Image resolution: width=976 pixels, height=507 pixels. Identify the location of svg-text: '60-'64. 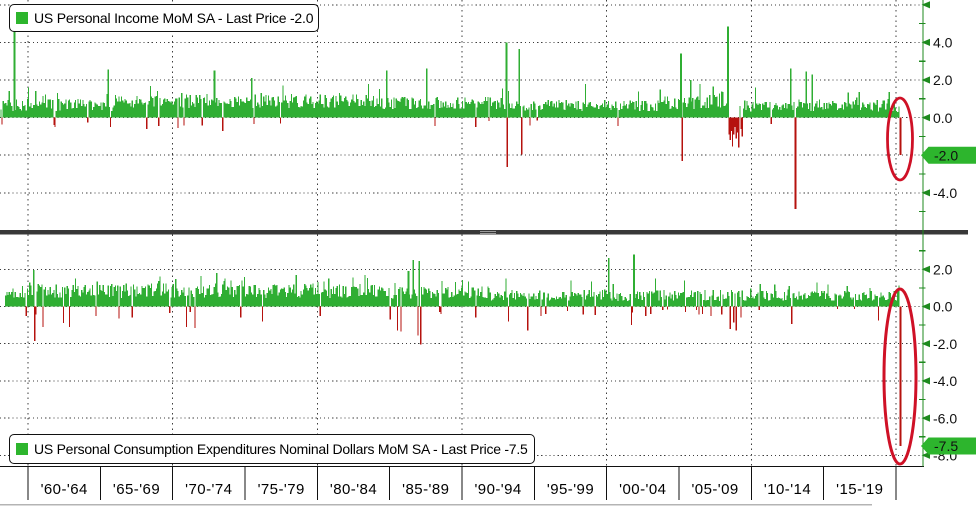
(64, 489).